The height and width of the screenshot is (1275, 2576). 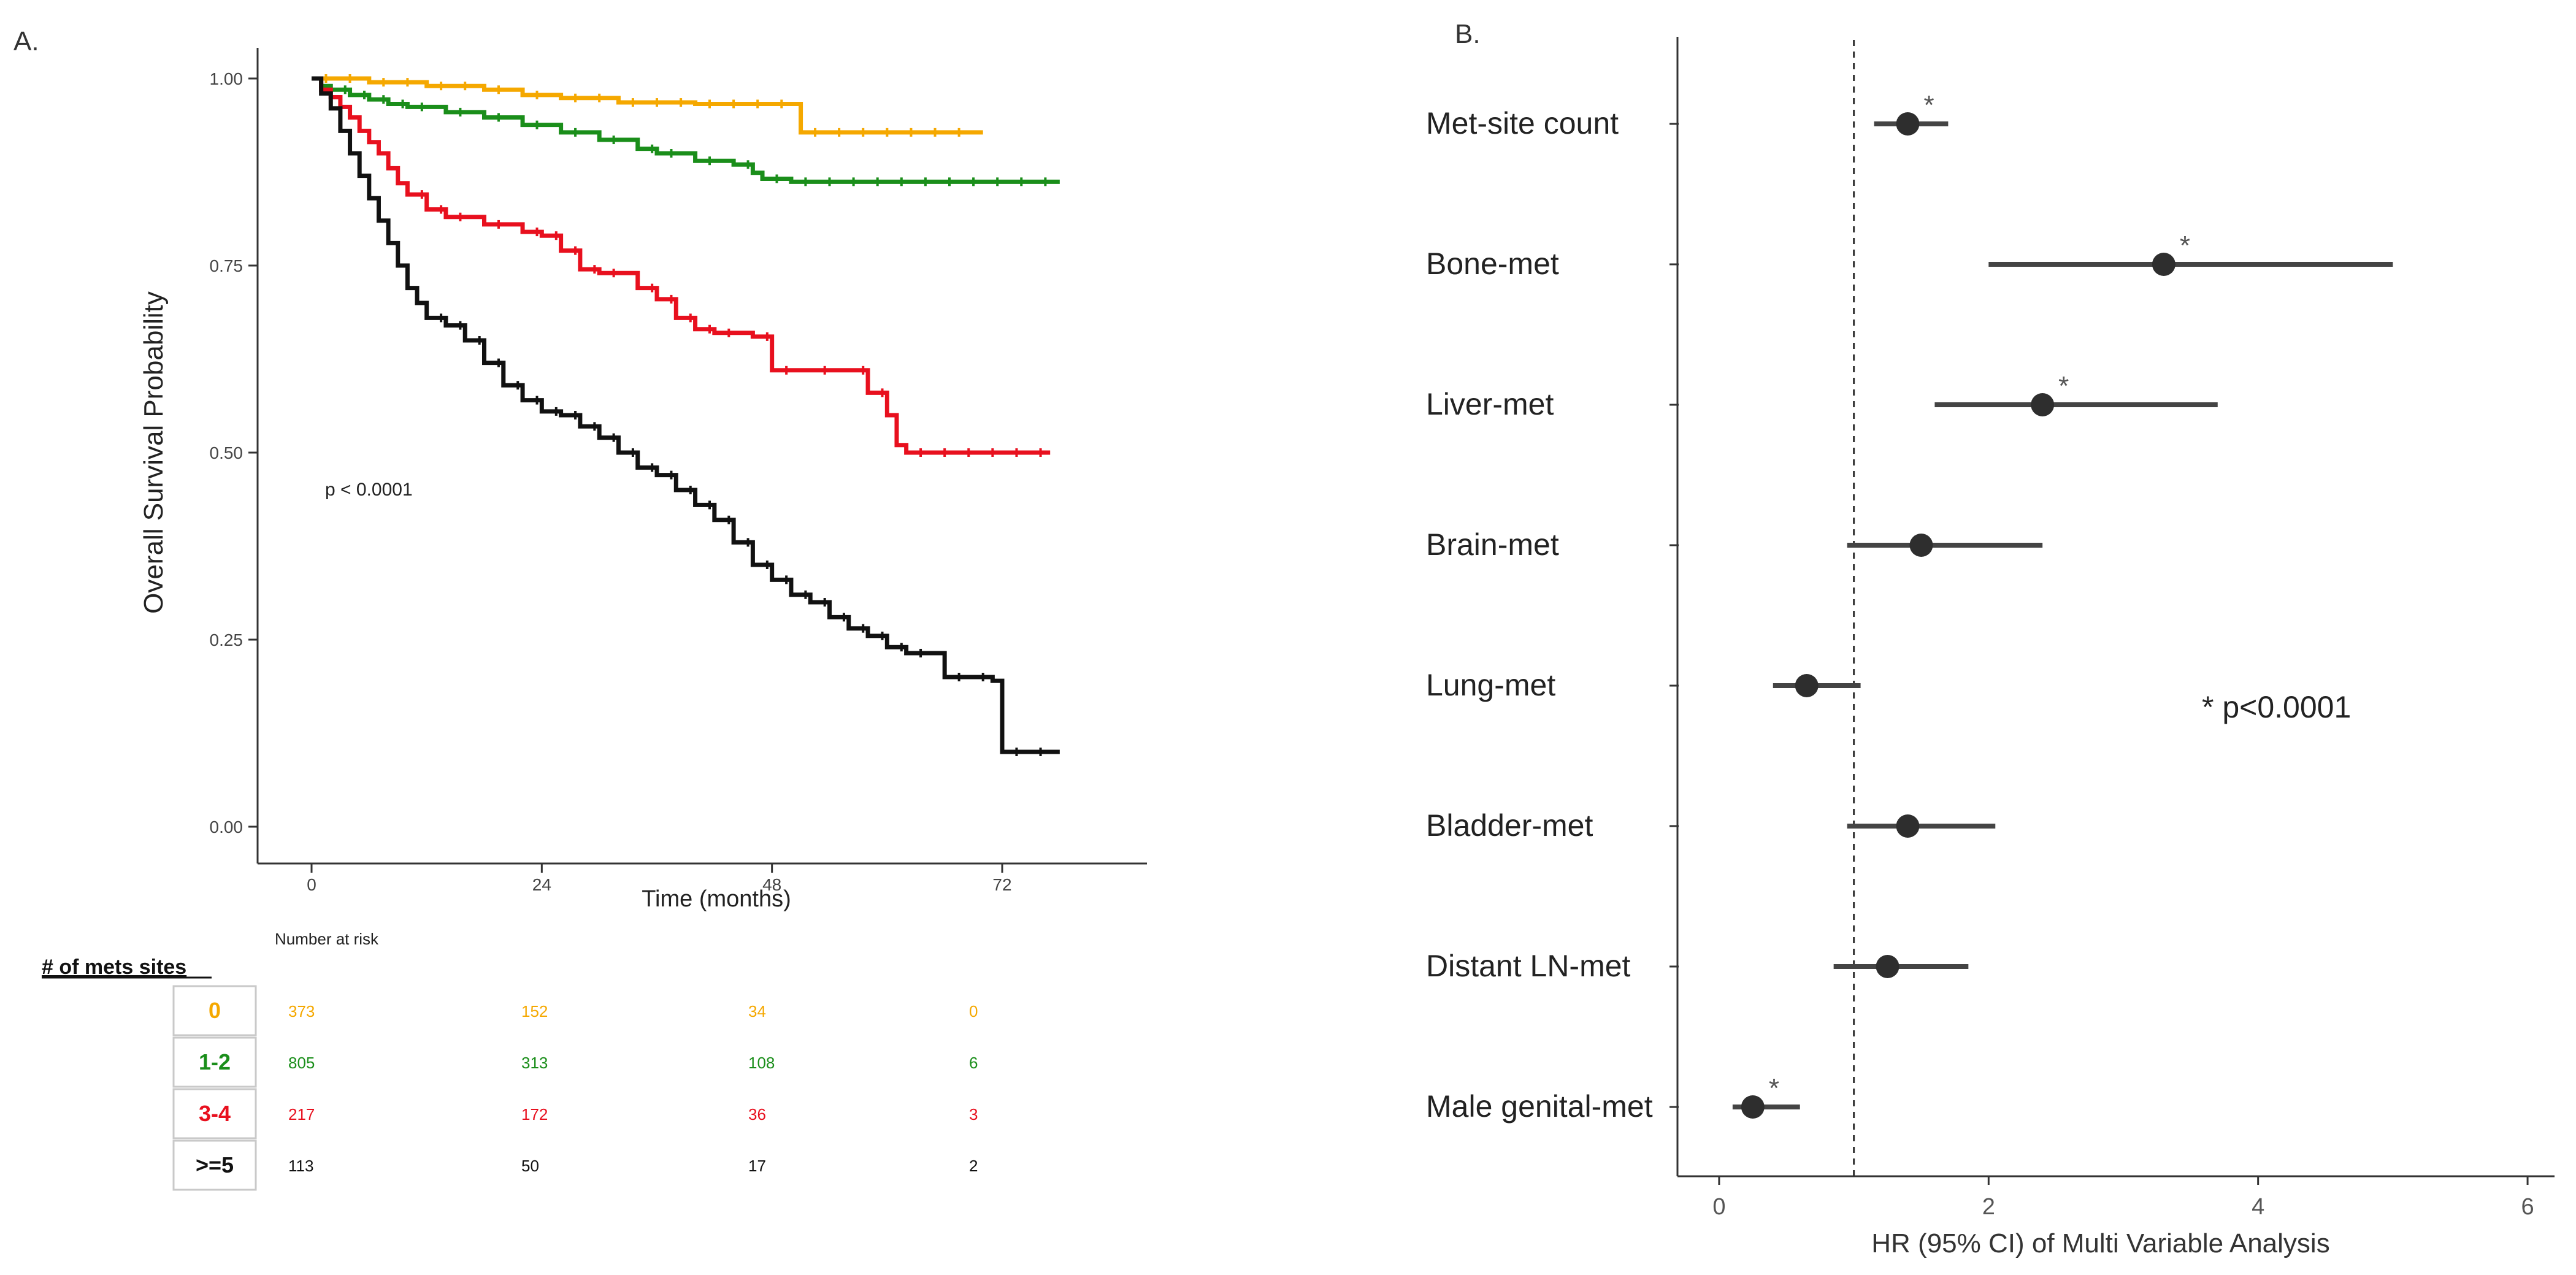 I want to click on risk-table-count: 313, so click(x=534, y=1063).